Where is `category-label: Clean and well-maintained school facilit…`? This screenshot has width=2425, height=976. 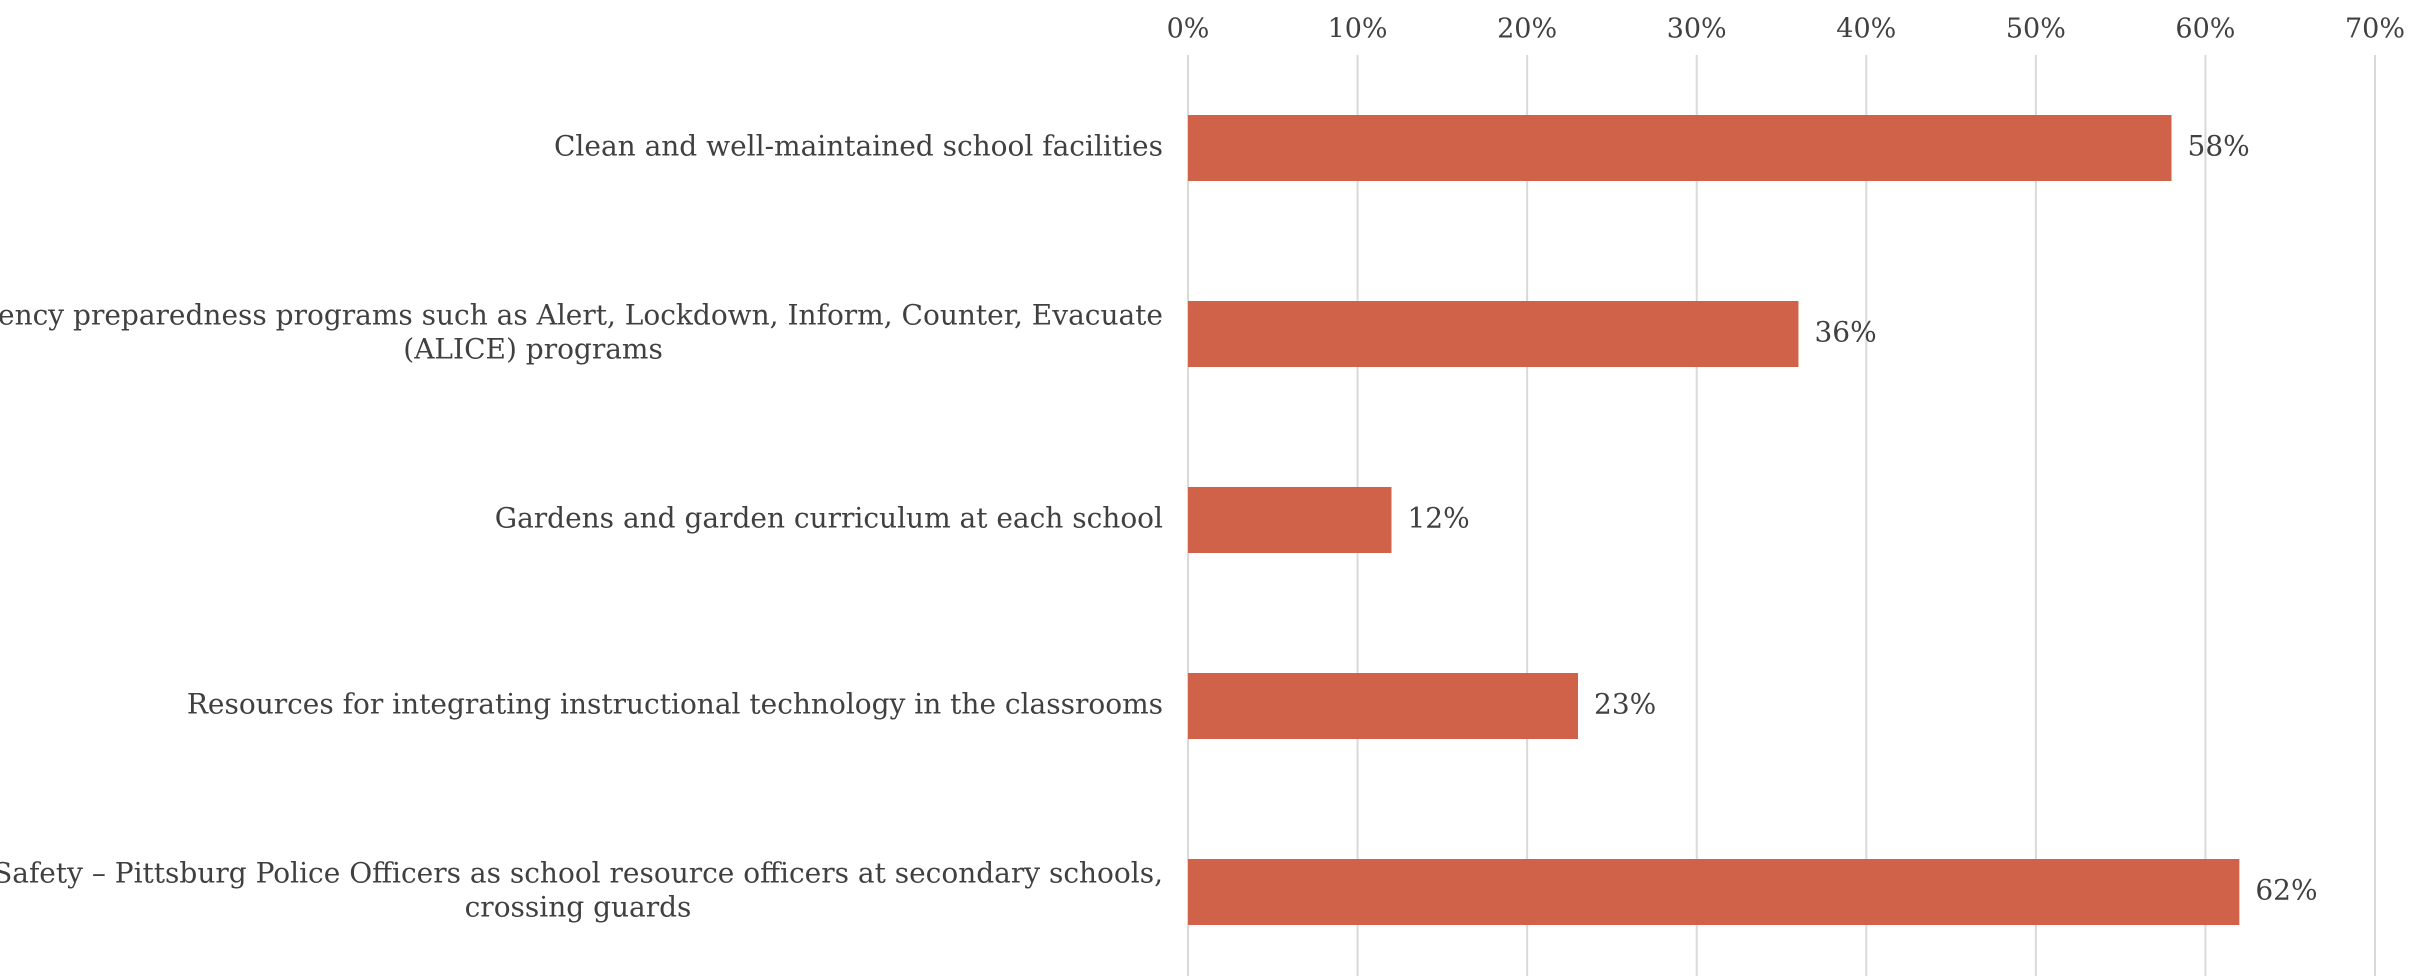 category-label: Clean and well-maintained school facilit… is located at coordinates (858, 146).